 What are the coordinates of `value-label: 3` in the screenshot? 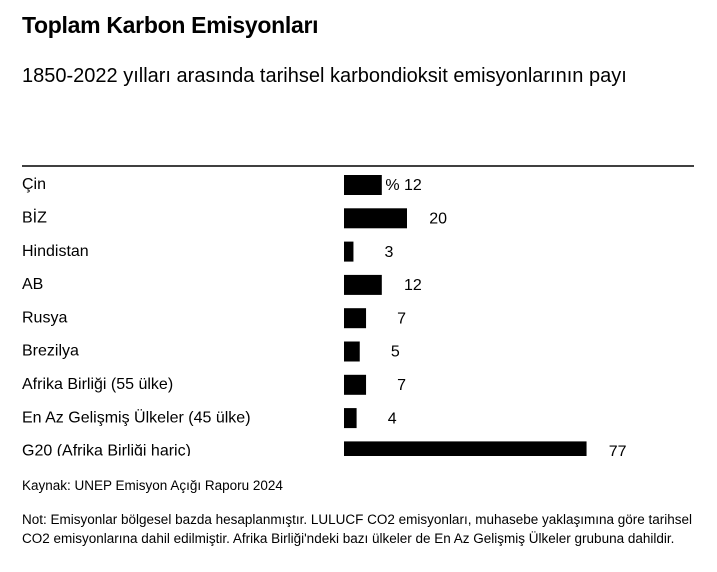 It's located at (389, 252).